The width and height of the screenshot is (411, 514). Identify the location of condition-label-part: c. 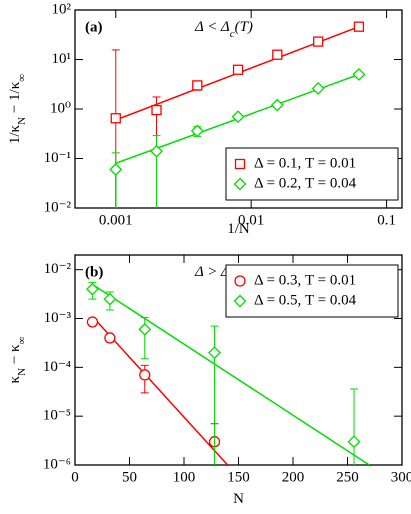
(232, 34).